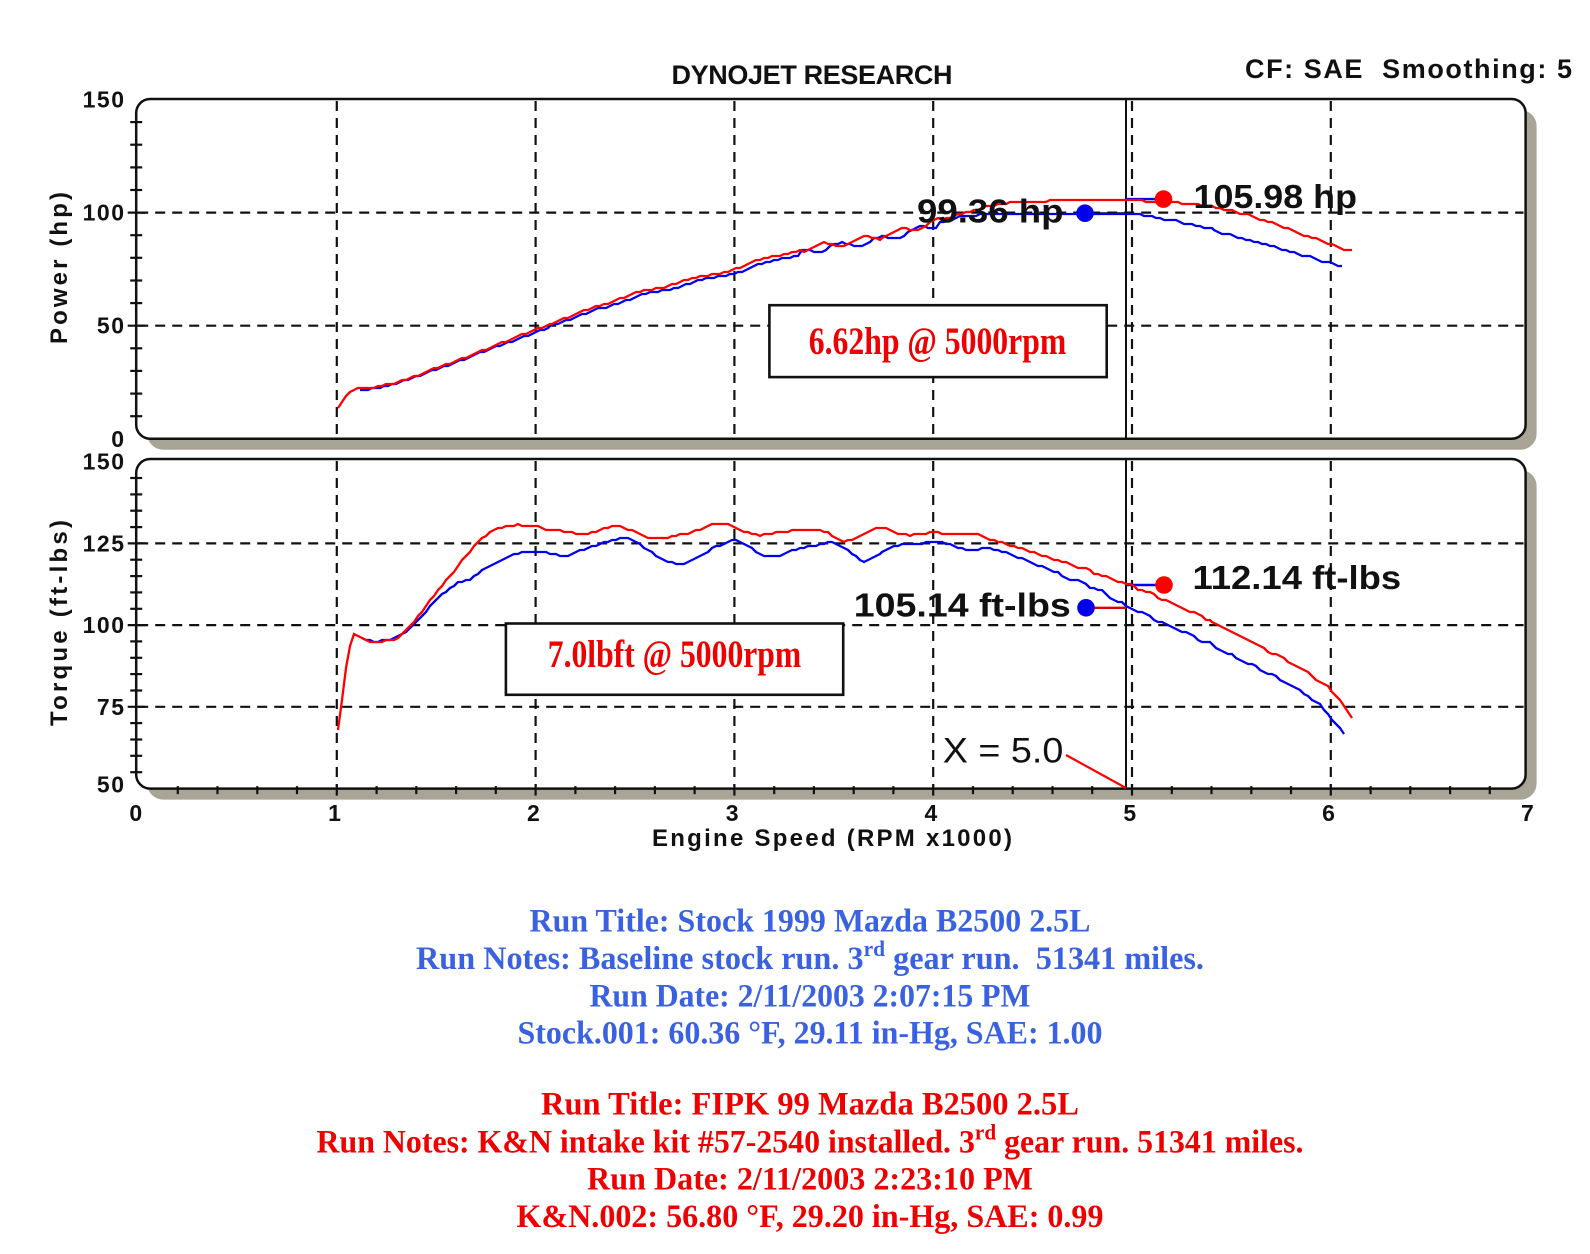  Describe the element at coordinates (810, 996) in the screenshot. I see `svg-text: Run Date: 2/11/2003 2:07:15 PM` at that location.